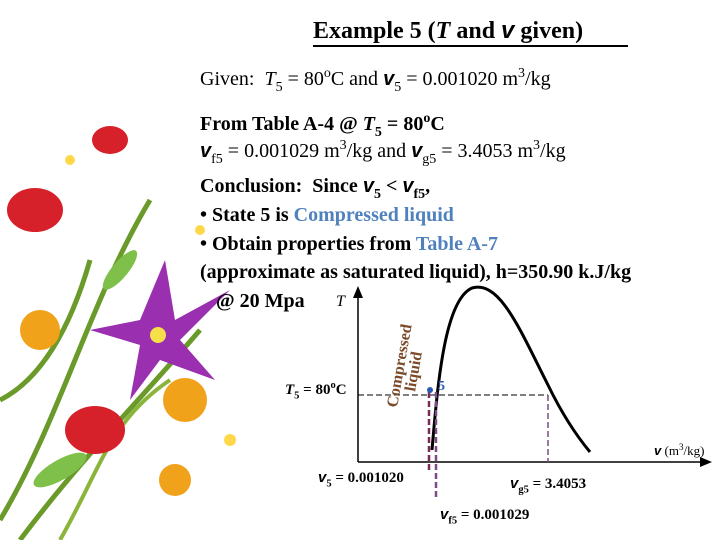  What do you see at coordinates (374, 215) in the screenshot?
I see `text-run: Compressed liquid` at bounding box center [374, 215].